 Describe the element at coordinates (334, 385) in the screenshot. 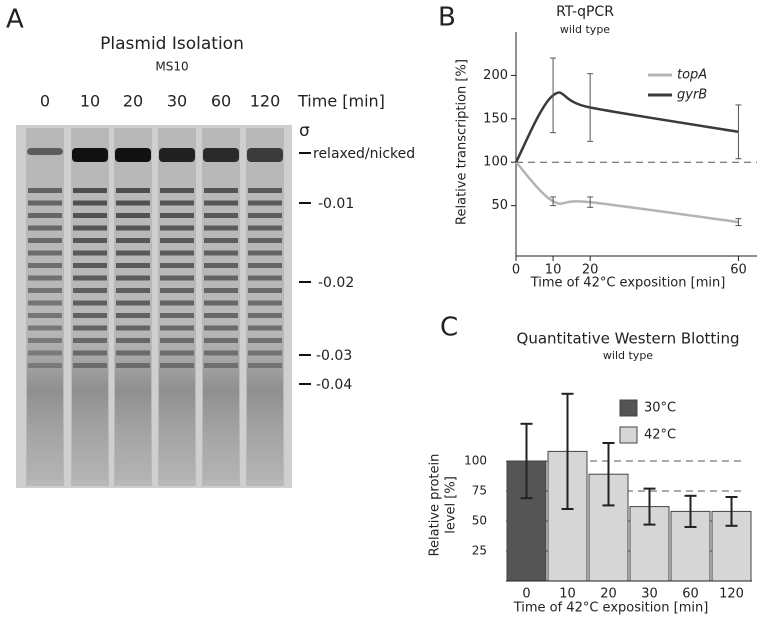

I see `marker-label: -0.04` at that location.